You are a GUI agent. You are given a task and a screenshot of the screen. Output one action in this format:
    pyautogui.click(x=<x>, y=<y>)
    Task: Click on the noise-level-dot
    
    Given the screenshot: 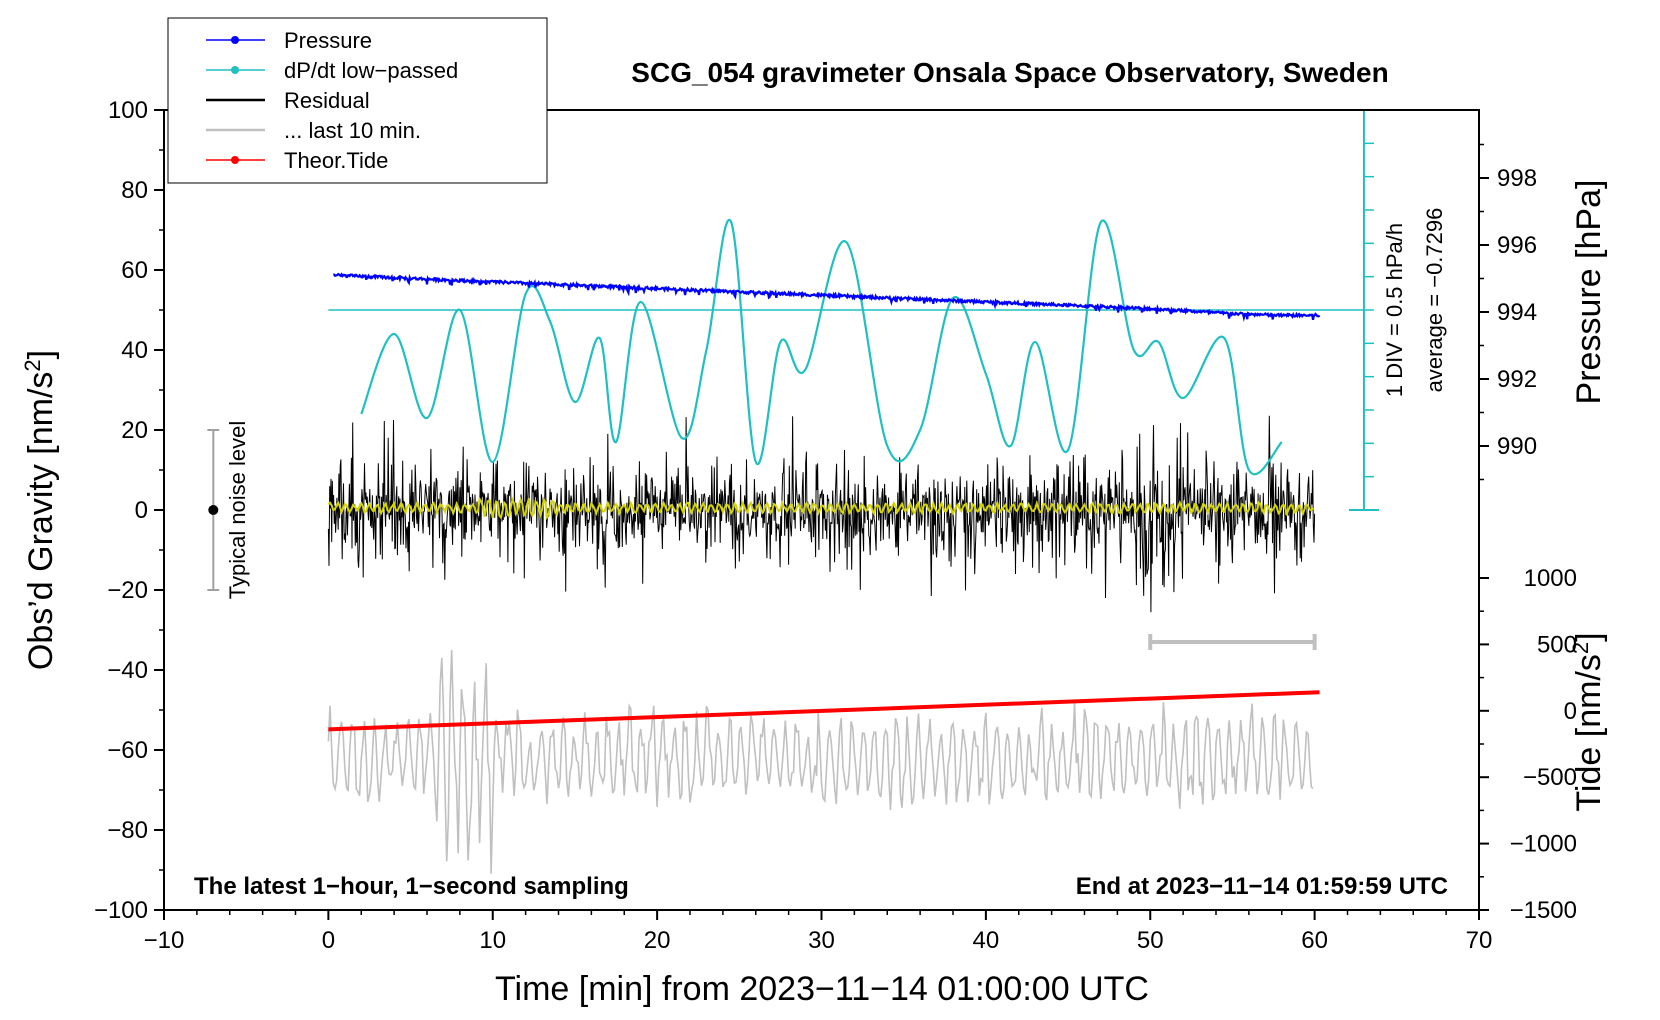 What is the action you would take?
    pyautogui.click(x=213, y=510)
    